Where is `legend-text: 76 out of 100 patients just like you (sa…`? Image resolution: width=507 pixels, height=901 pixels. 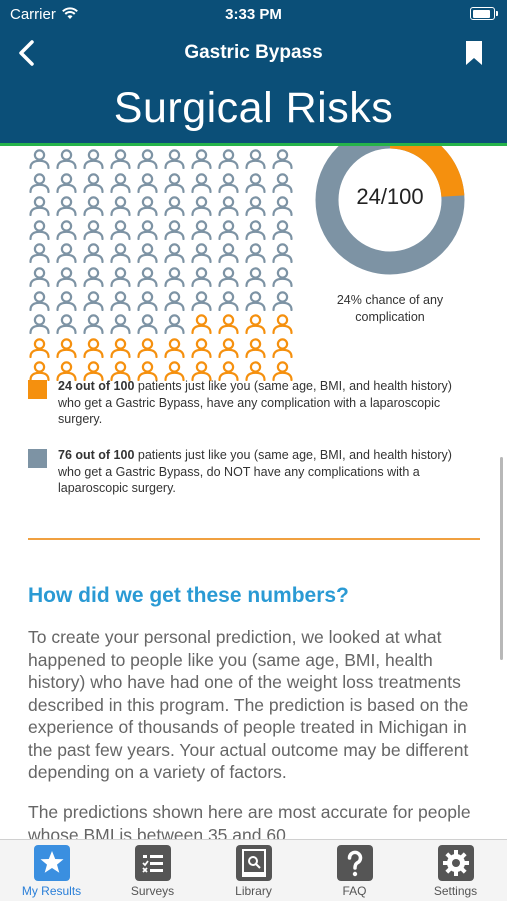
legend-text: 76 out of 100 patients just like you (sa… is located at coordinates (263, 472).